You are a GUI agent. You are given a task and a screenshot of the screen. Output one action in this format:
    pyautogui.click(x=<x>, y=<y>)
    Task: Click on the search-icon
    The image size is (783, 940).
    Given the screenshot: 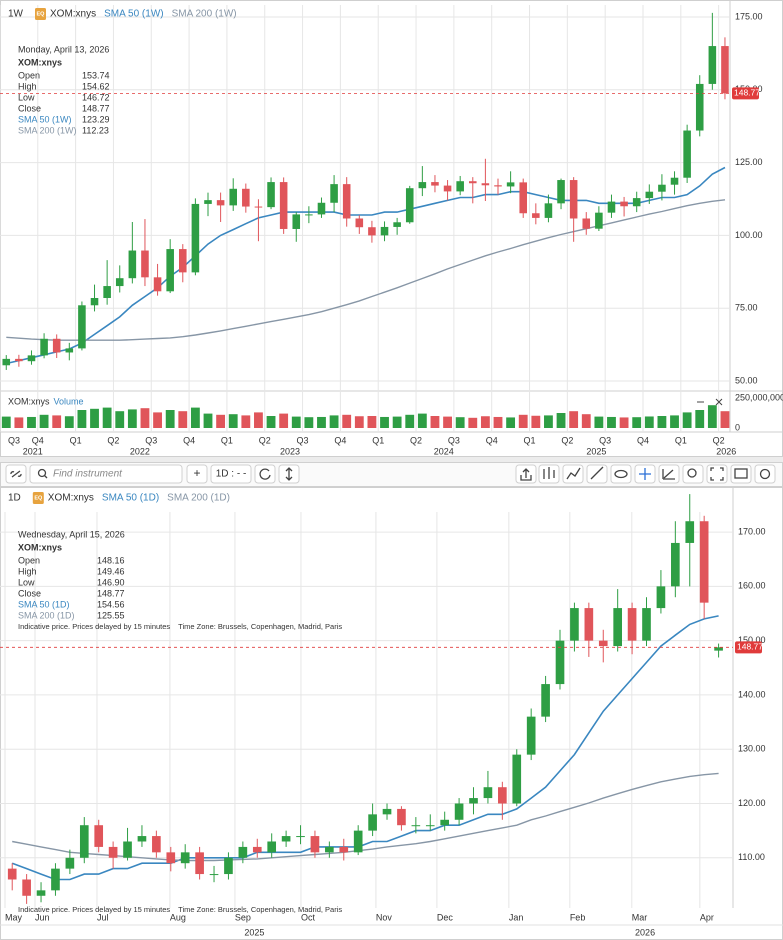 What is the action you would take?
    pyautogui.click(x=46, y=477)
    